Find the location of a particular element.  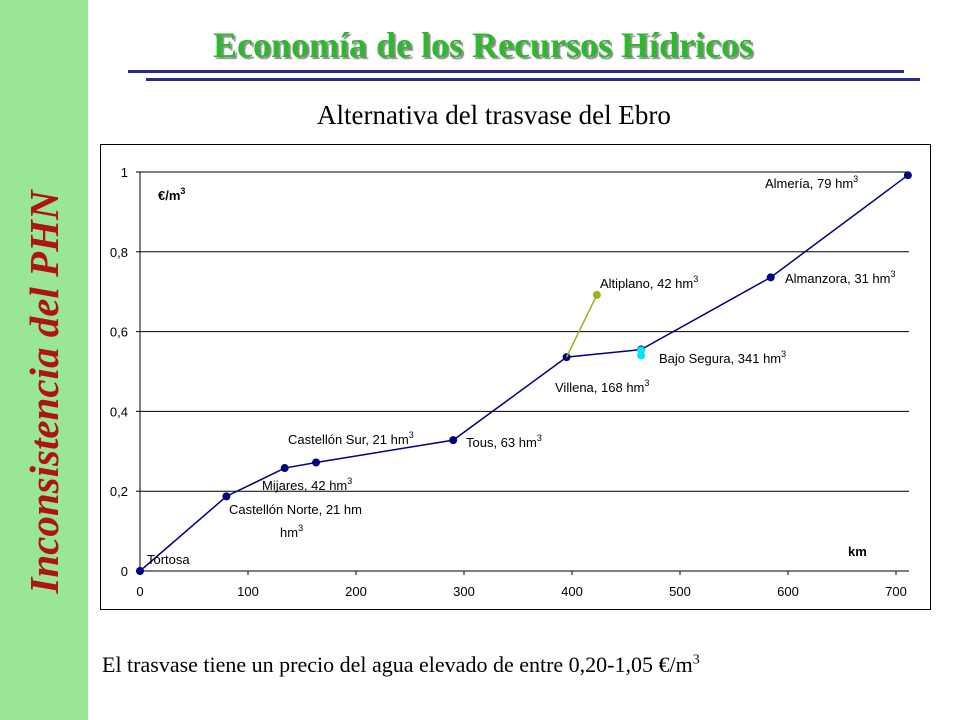

point-label: Tortosa is located at coordinates (168, 559).